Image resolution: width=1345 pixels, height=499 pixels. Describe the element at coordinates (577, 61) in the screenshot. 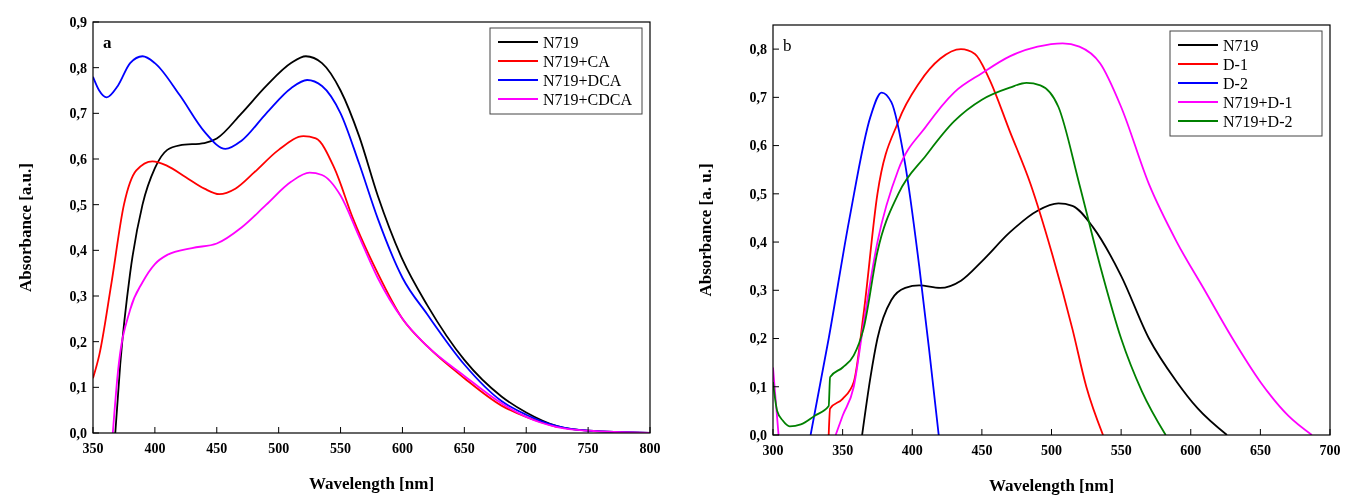

I see `legend-label: N719+CA` at that location.